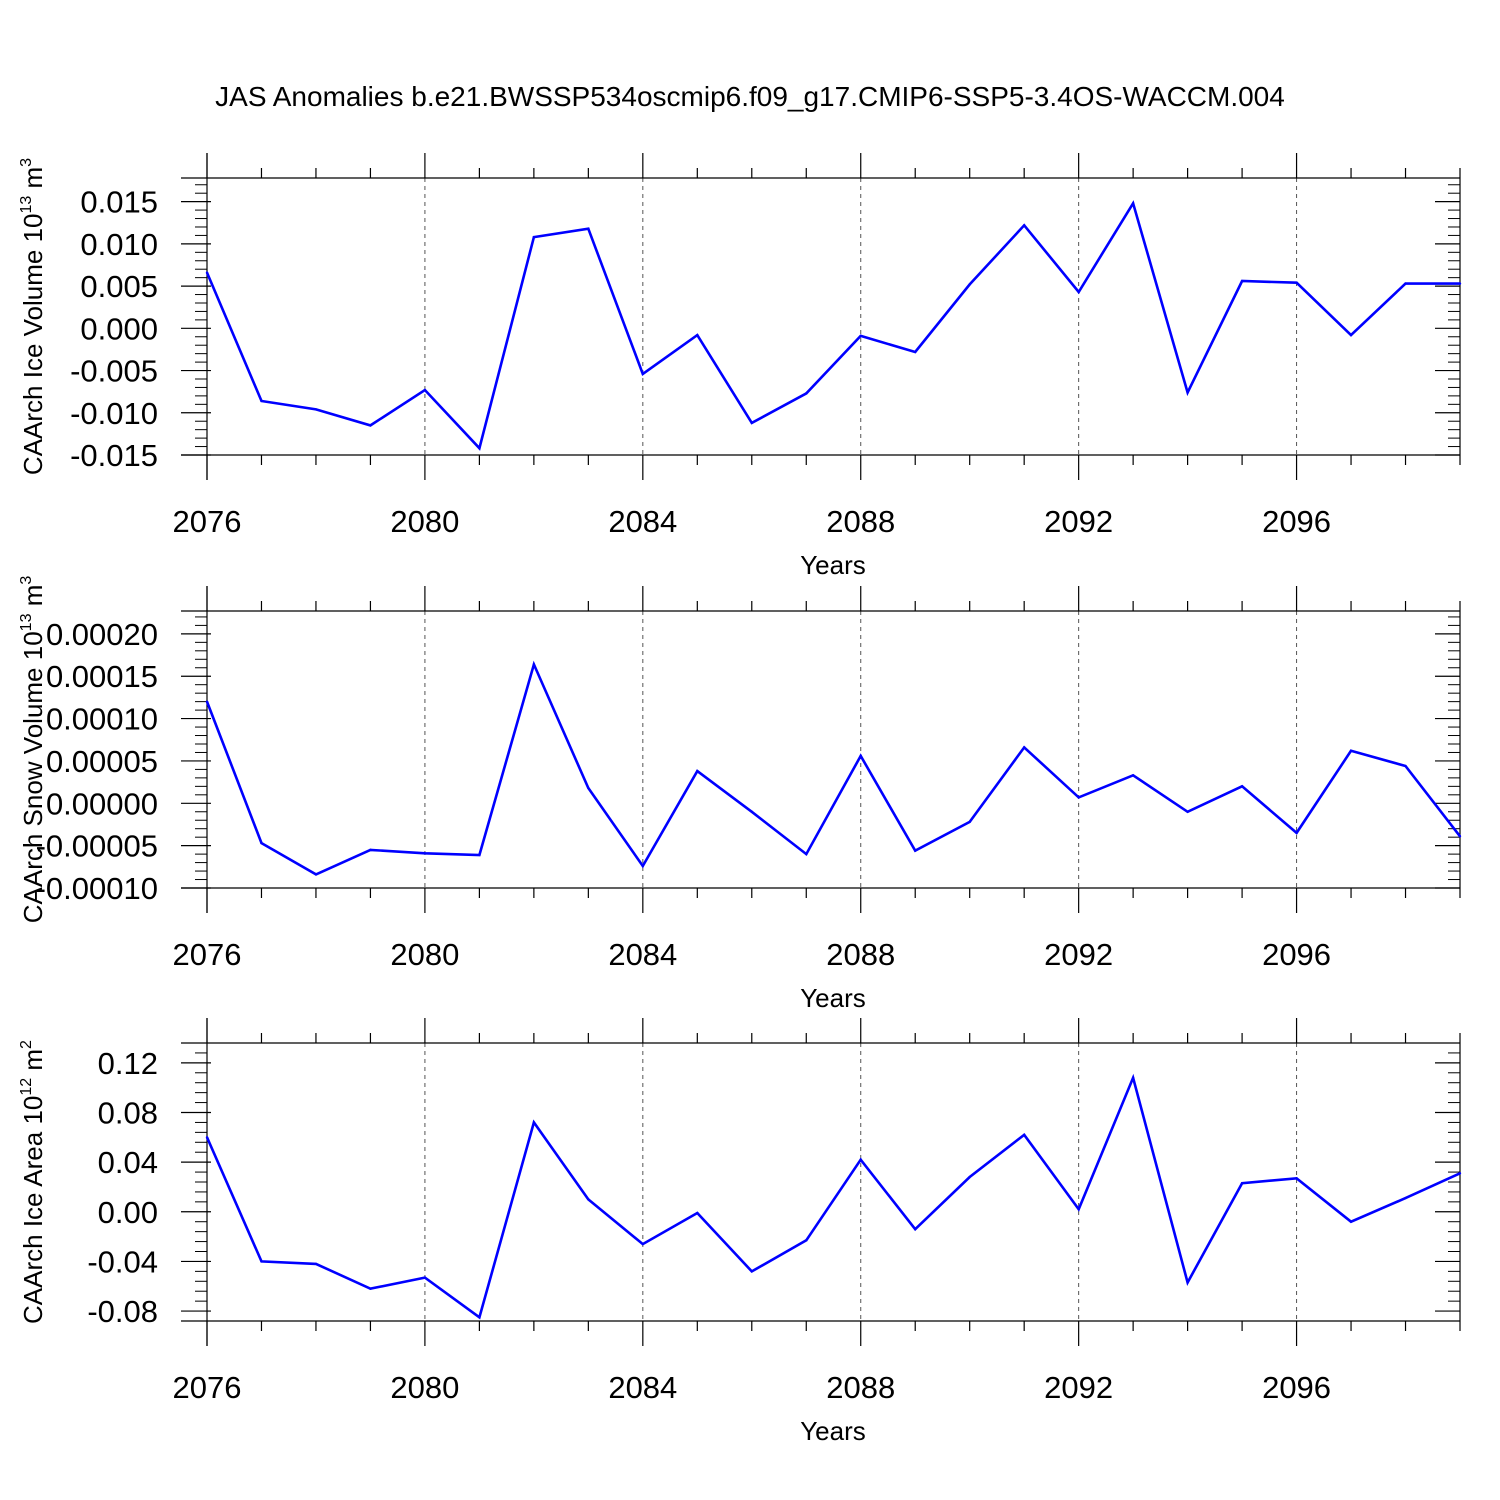 The image size is (1500, 1500). What do you see at coordinates (128, 1113) in the screenshot?
I see `y-tick-label: 0.08` at bounding box center [128, 1113].